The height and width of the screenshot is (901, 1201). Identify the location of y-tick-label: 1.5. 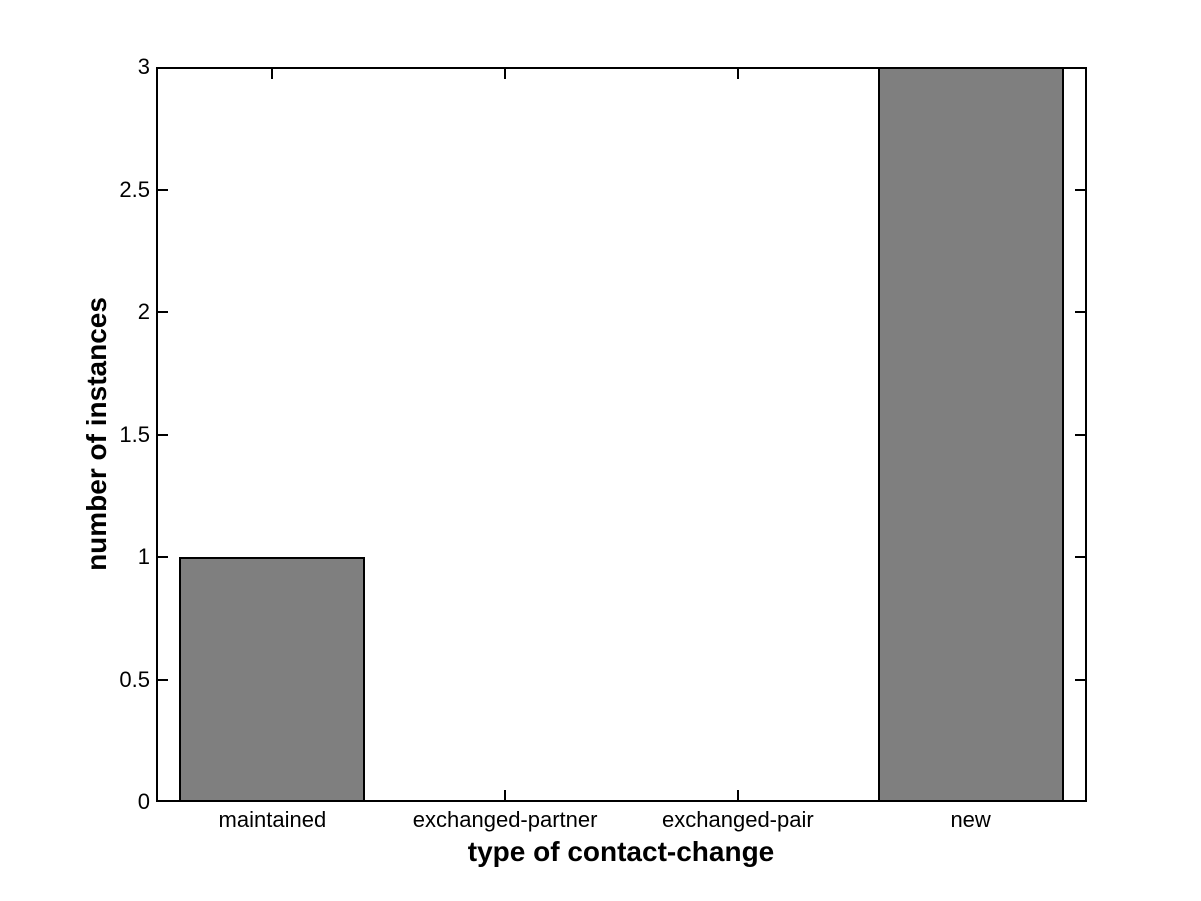
(134, 434).